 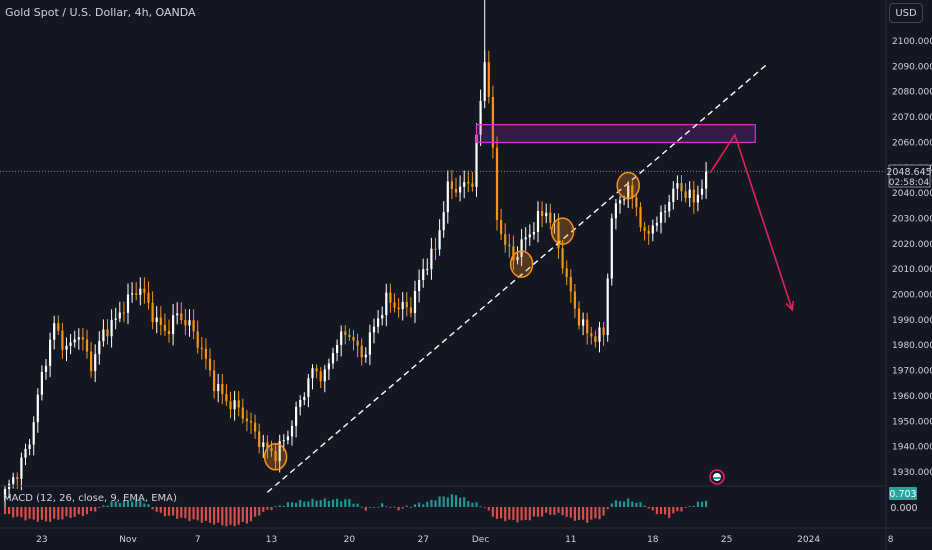 What do you see at coordinates (912, 67) in the screenshot?
I see `price-tick-label: 2090.000` at bounding box center [912, 67].